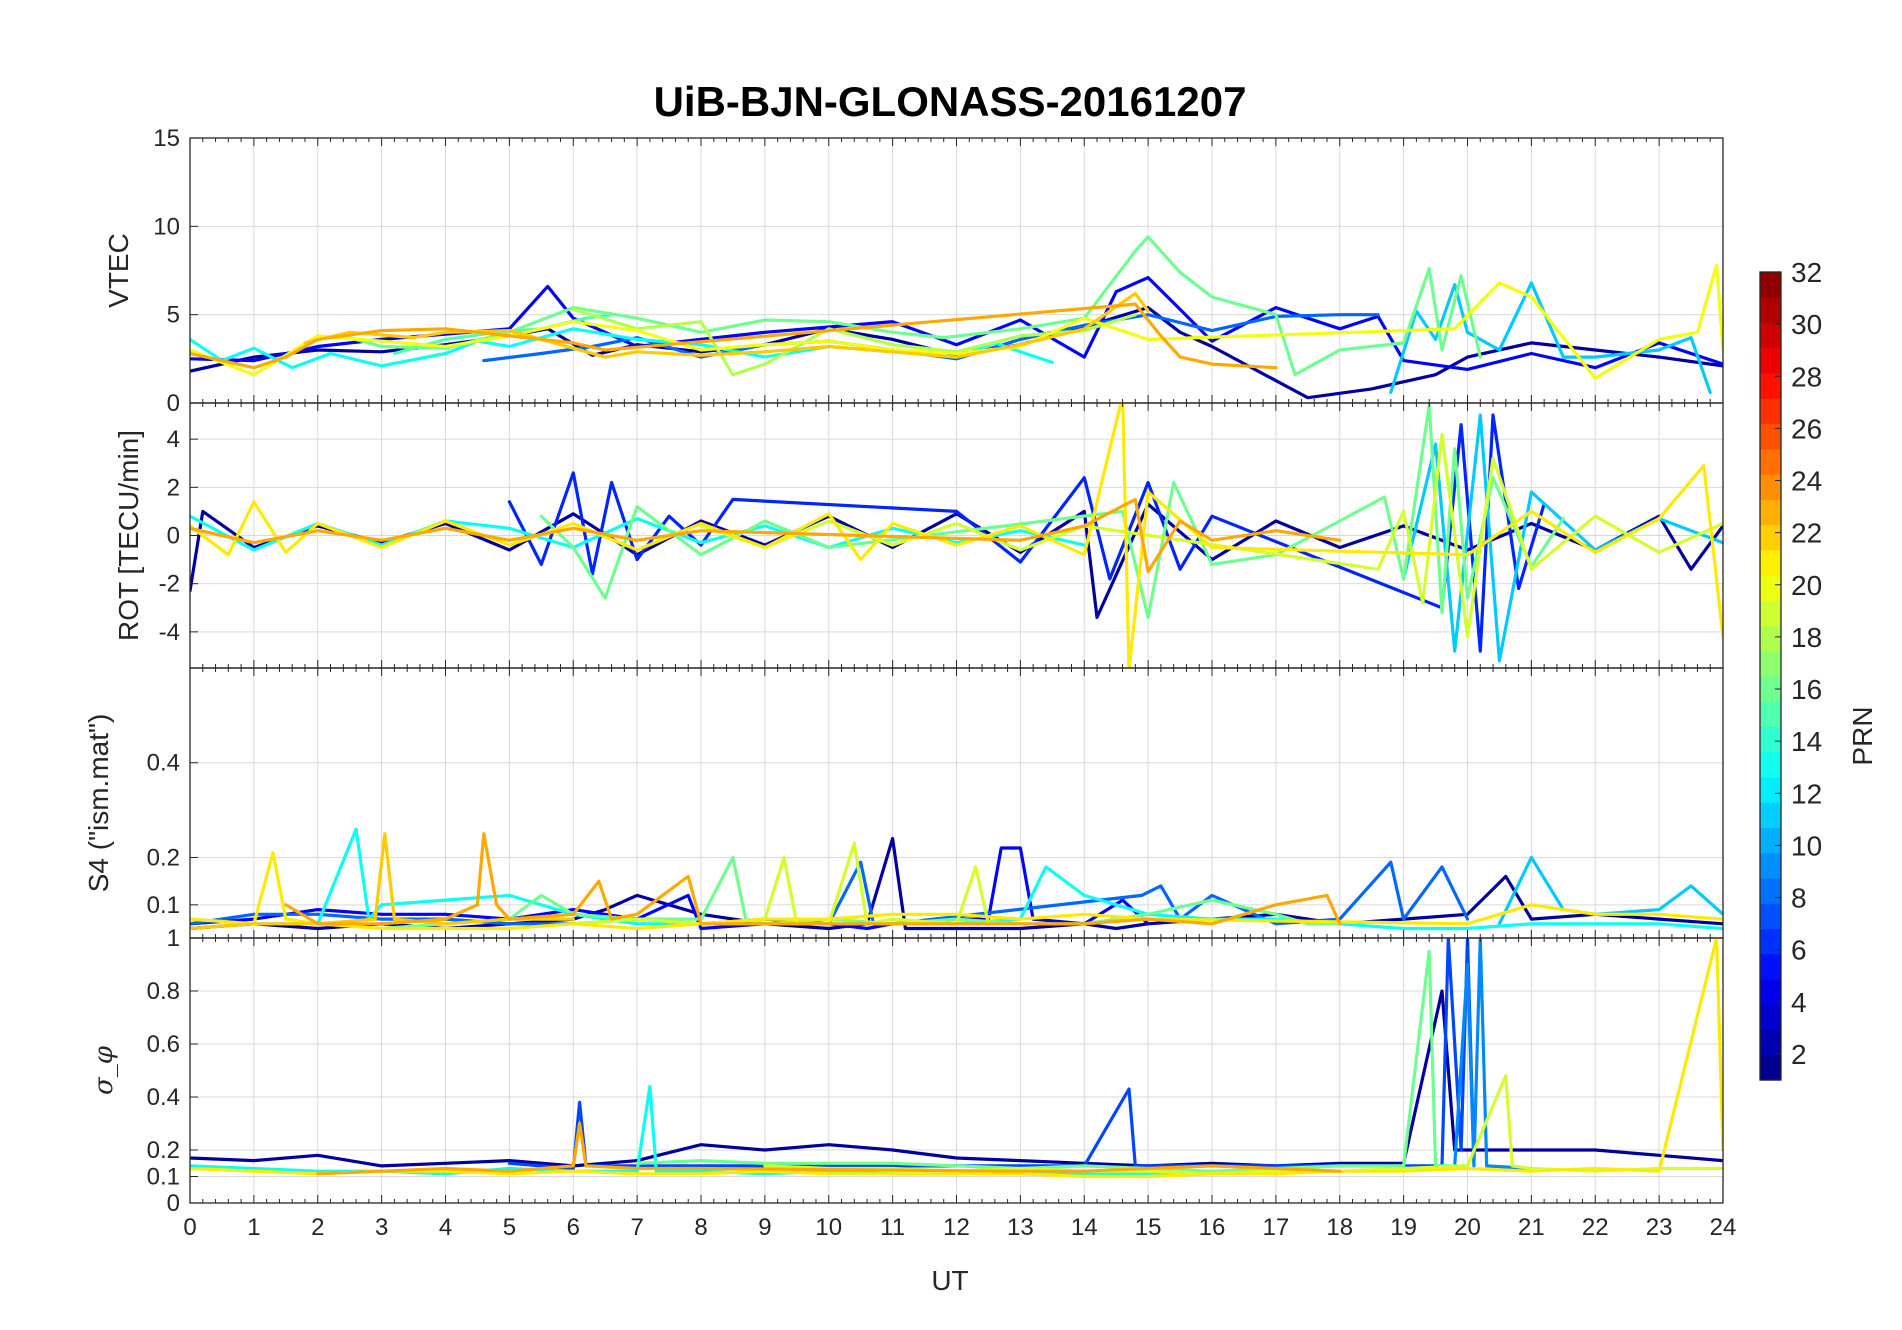  What do you see at coordinates (892, 1227) in the screenshot?
I see `x-tick-label: 11` at bounding box center [892, 1227].